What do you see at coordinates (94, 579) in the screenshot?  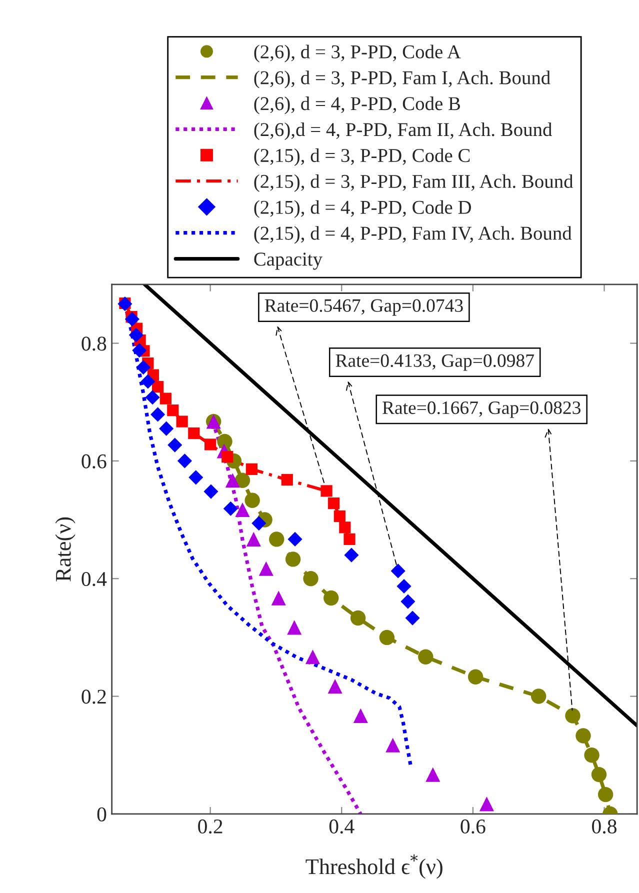 I see `y-tick-label: 0.4` at bounding box center [94, 579].